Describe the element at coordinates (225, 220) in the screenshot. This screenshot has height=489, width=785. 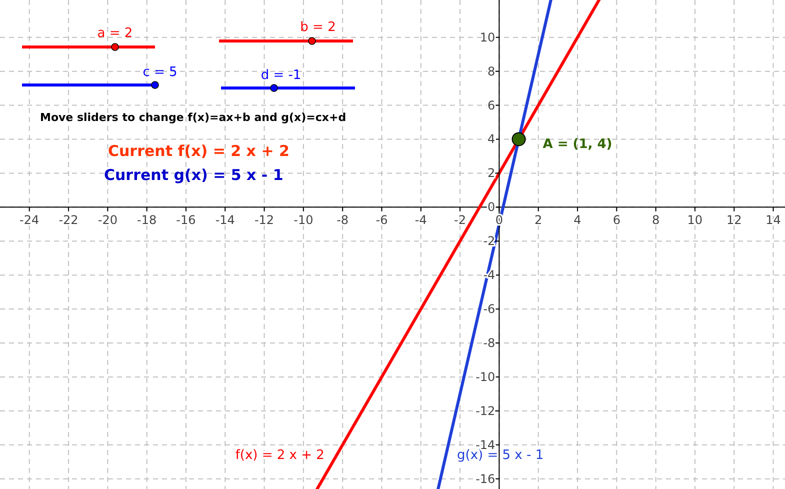
I see `x-tick-label: -14` at that location.